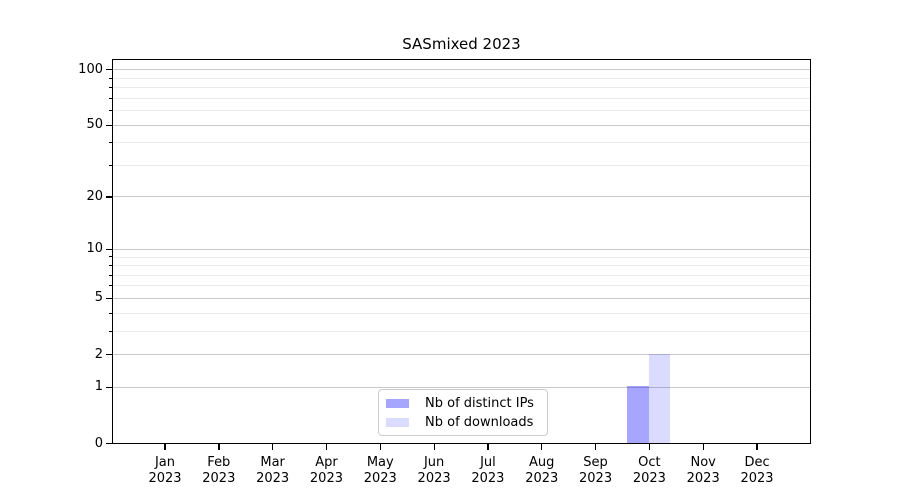 The image size is (900, 500). What do you see at coordinates (397, 403) in the screenshot?
I see `legend-swatch-distinct-ips` at bounding box center [397, 403].